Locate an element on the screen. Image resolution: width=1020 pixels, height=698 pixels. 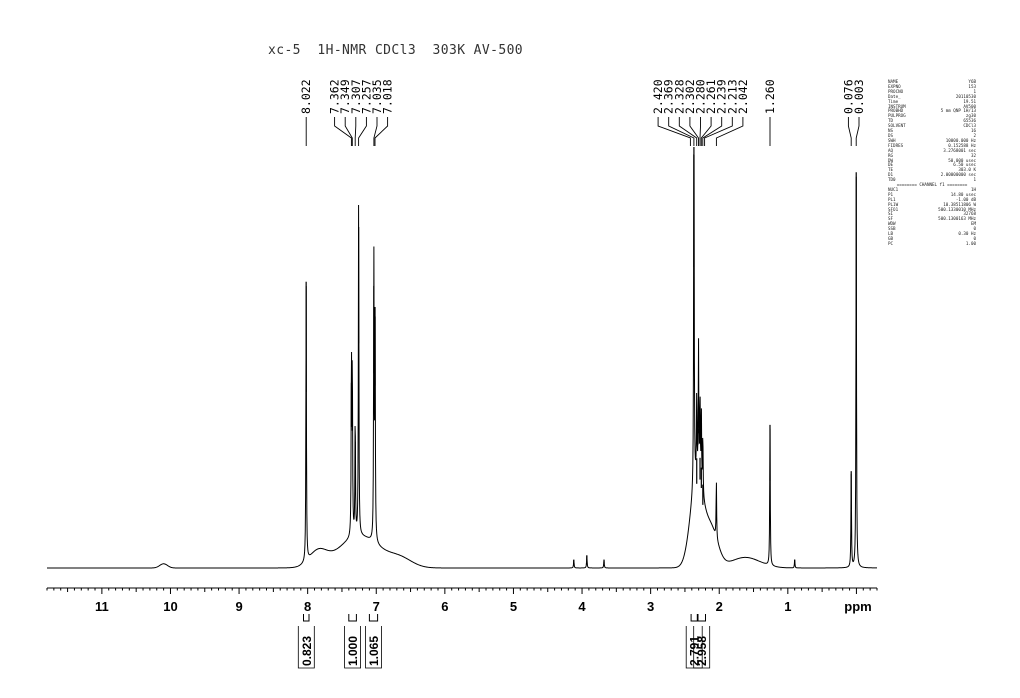
svg-text: 2.369 is located at coordinates (669, 96).